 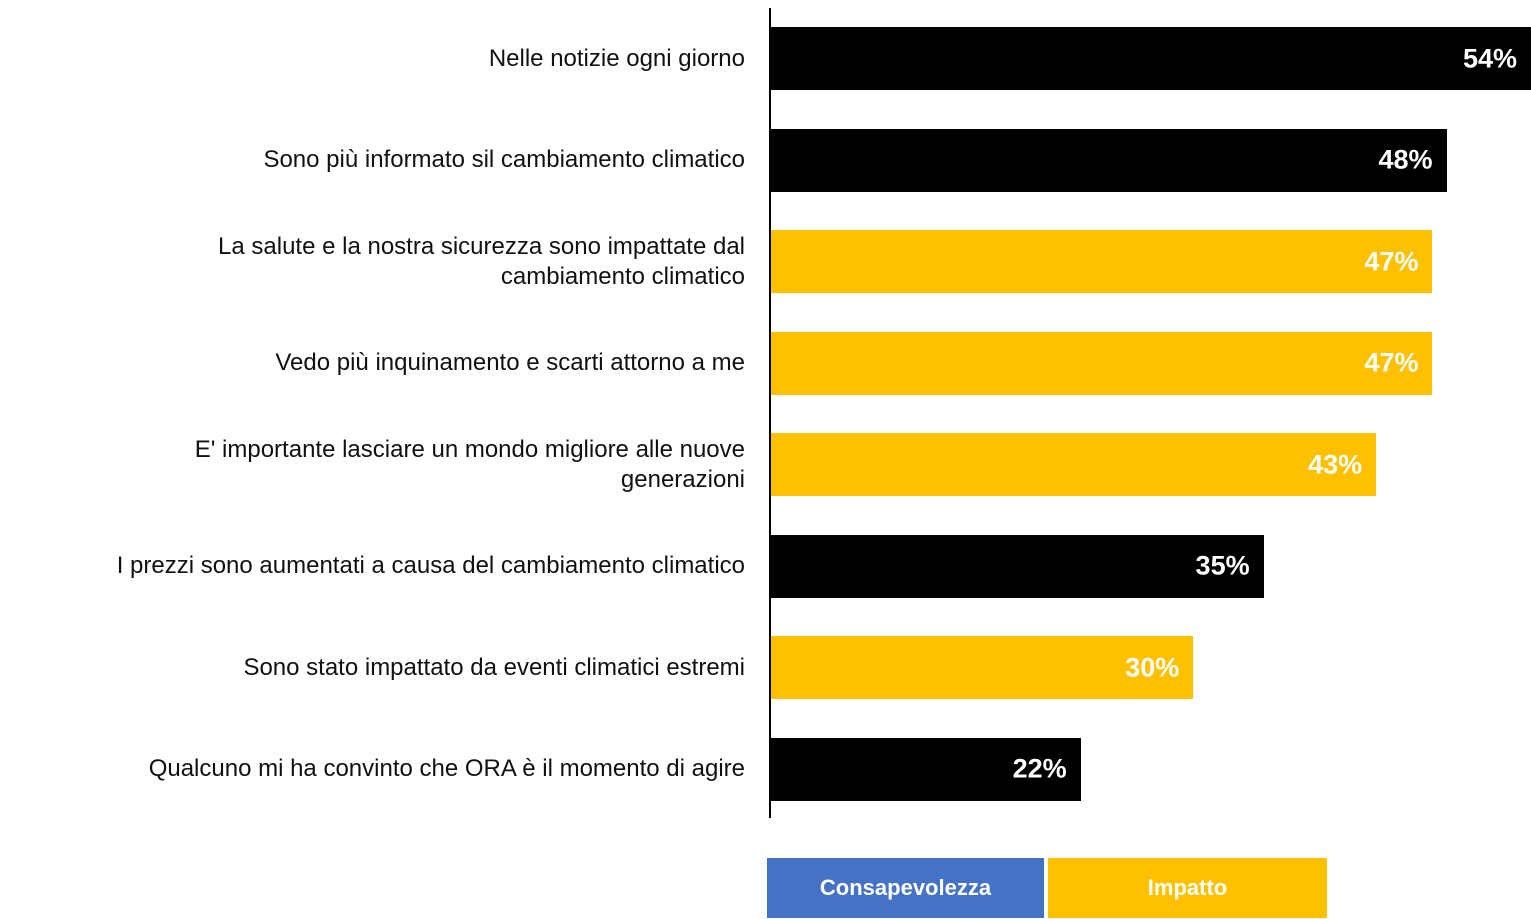 I want to click on category-label: Nelle notizie ogni giorno, so click(x=616, y=58).